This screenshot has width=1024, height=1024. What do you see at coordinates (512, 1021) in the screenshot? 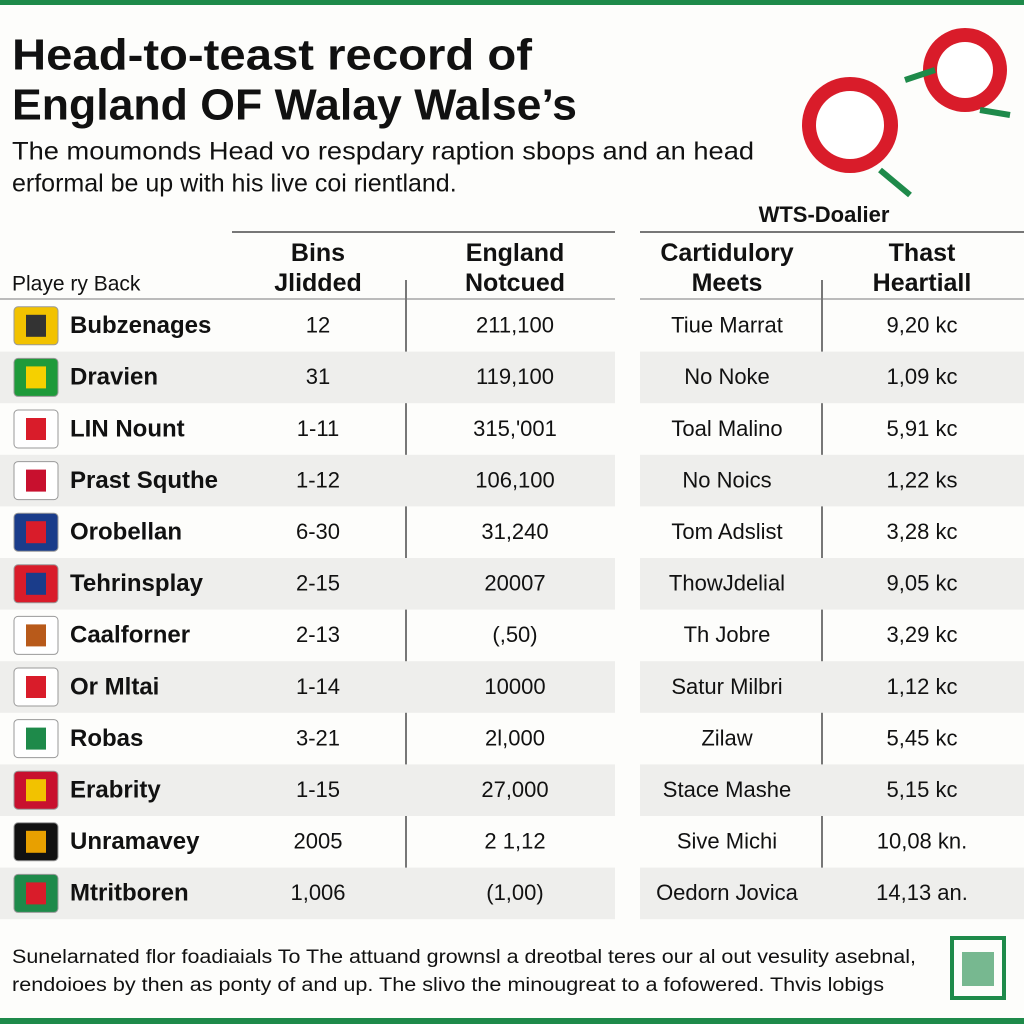
I see `bottom-border` at bounding box center [512, 1021].